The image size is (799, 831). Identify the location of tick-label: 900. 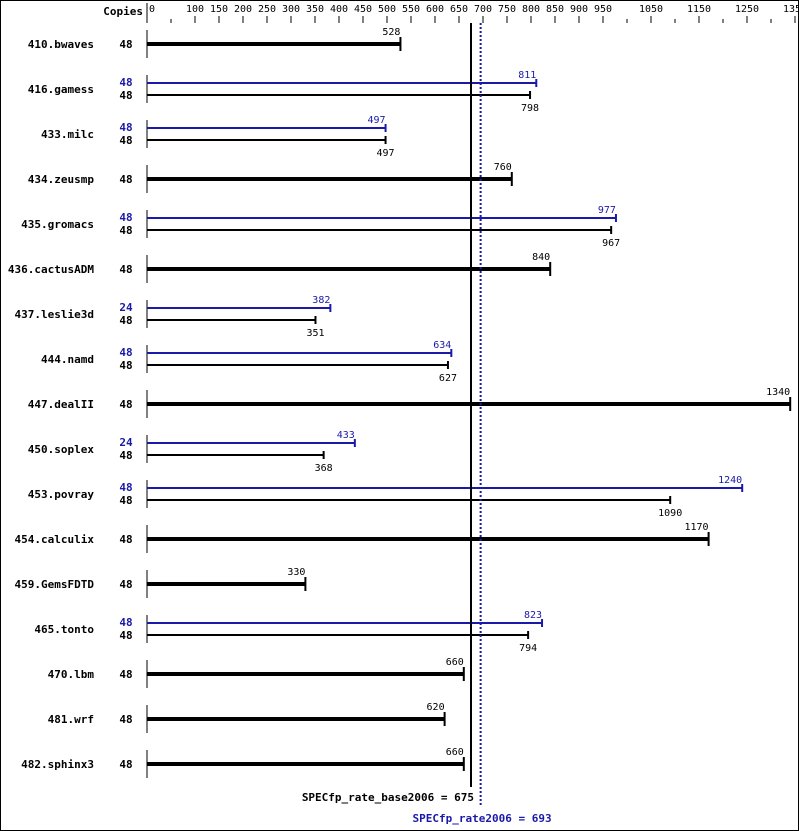
(579, 9).